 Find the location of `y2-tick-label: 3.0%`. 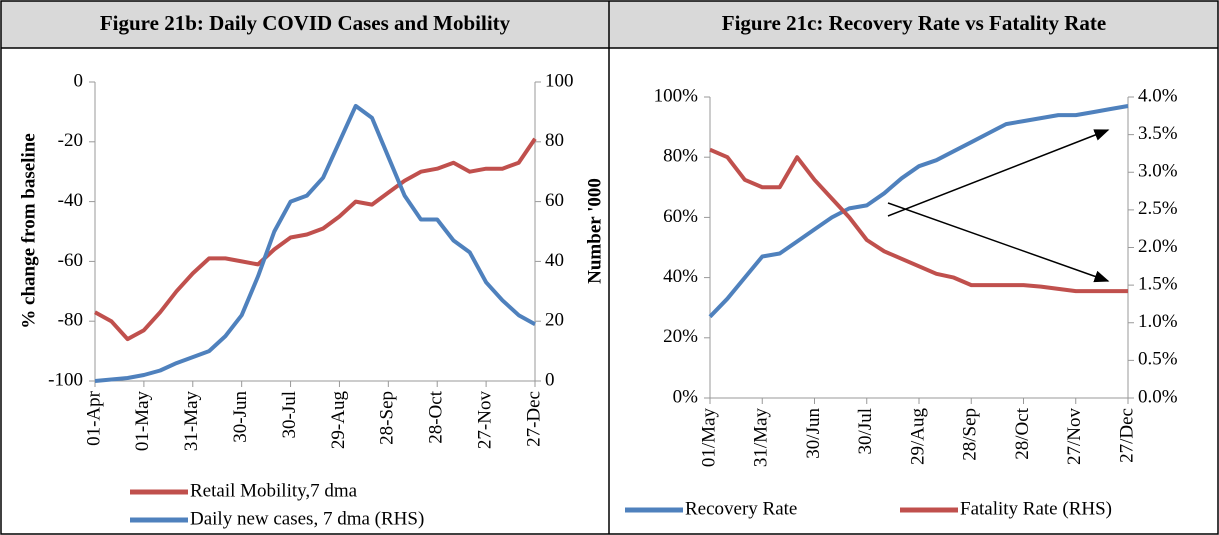

y2-tick-label: 3.0% is located at coordinates (1158, 171).